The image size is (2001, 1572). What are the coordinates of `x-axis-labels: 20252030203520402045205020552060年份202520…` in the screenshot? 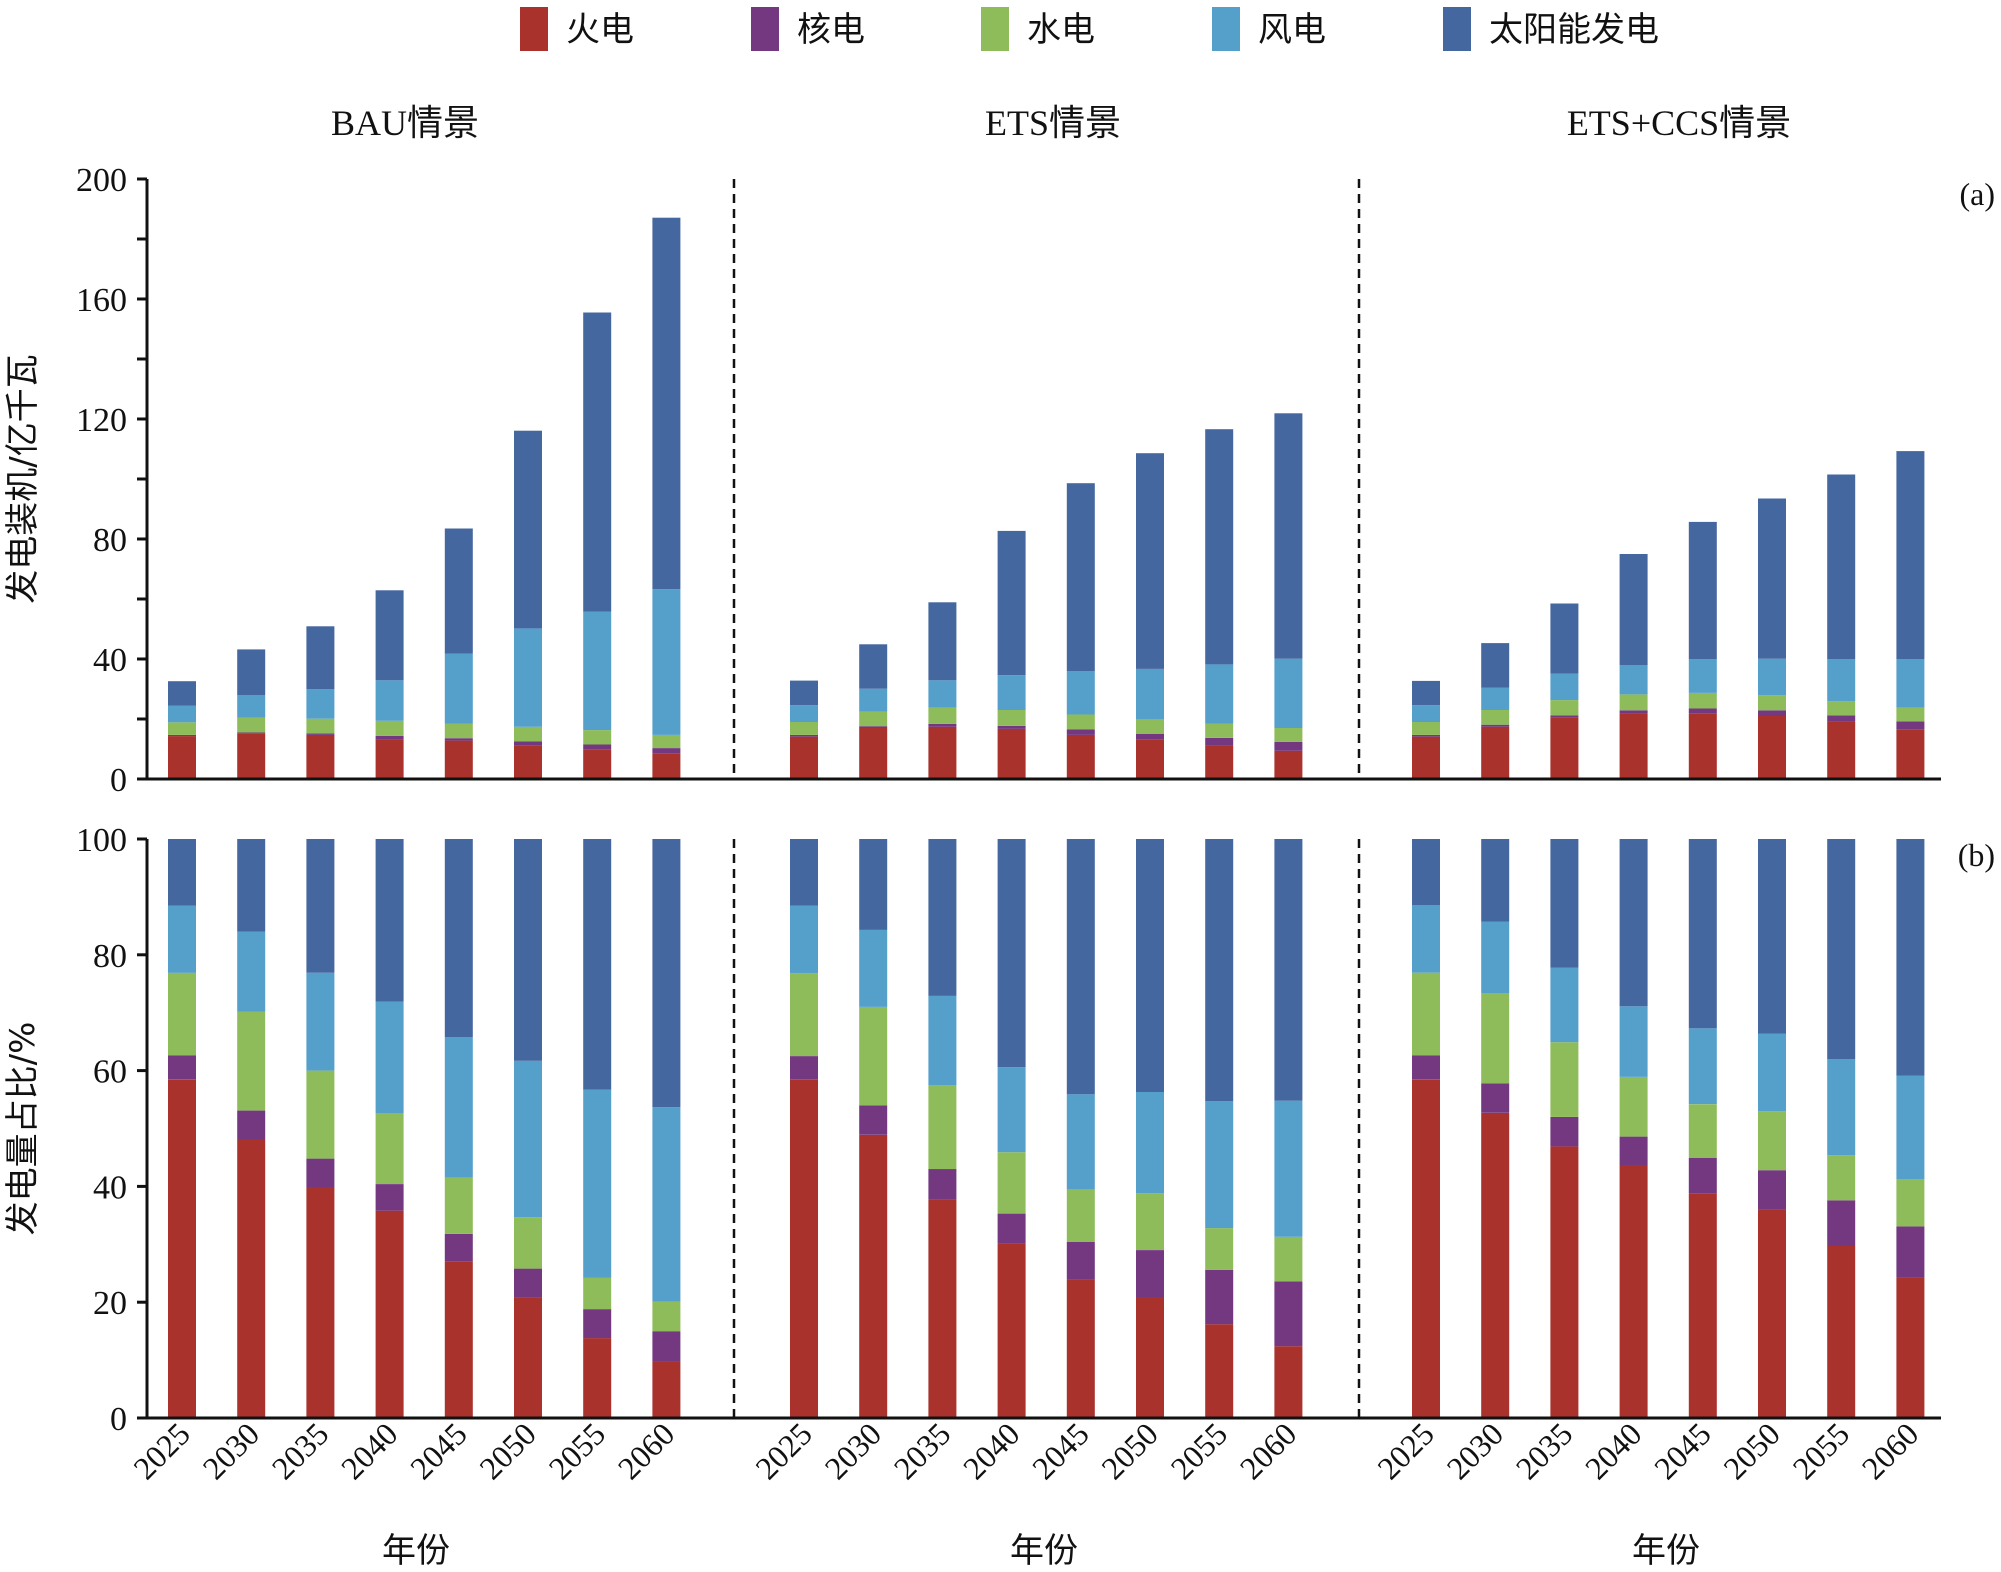 It's located at (1025, 1493).